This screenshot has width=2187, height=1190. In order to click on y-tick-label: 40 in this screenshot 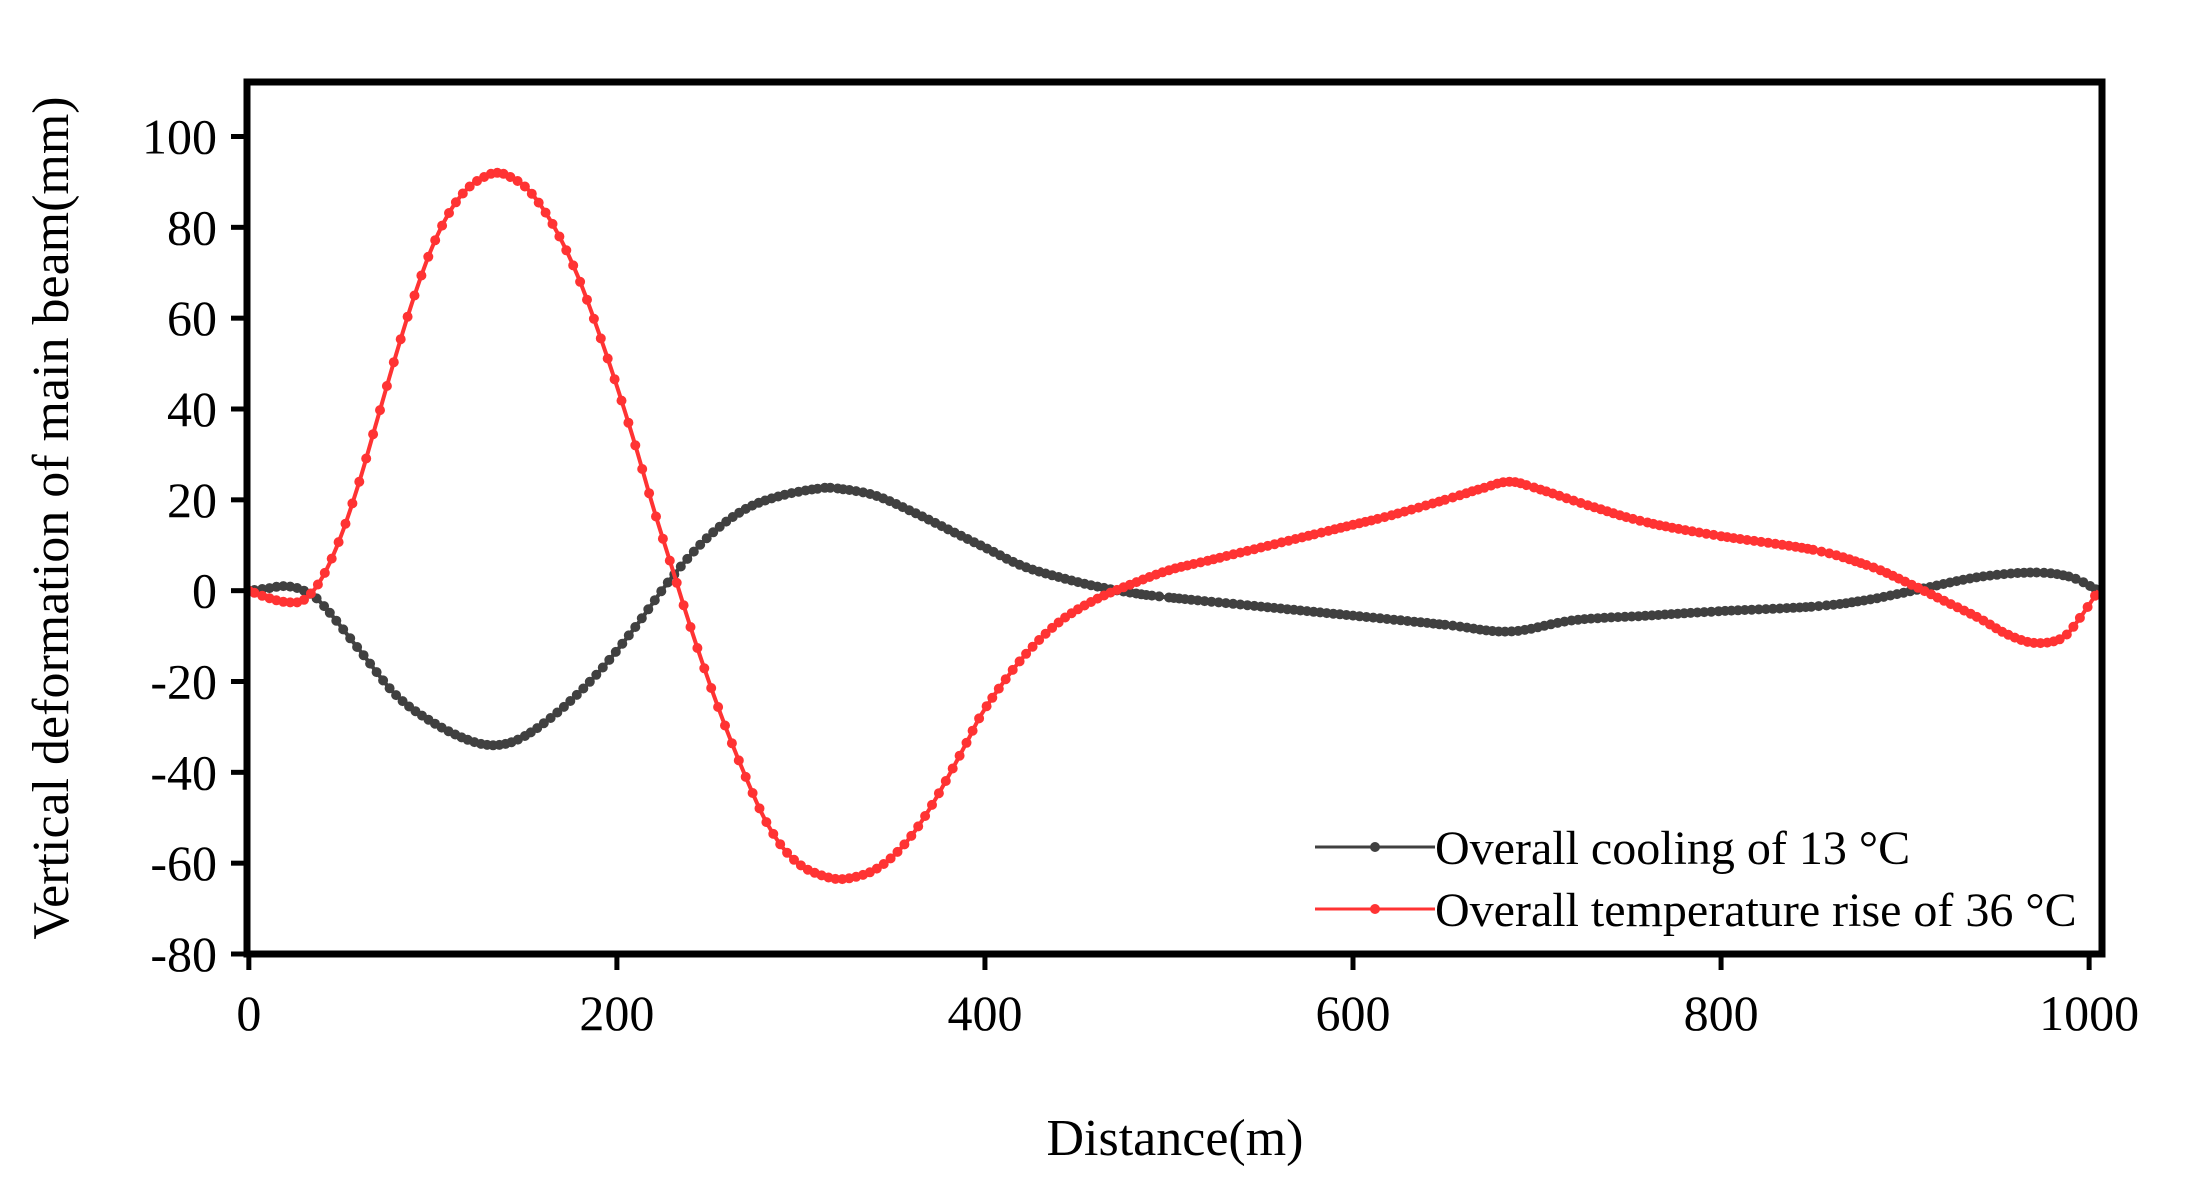, I will do `click(192, 409)`.